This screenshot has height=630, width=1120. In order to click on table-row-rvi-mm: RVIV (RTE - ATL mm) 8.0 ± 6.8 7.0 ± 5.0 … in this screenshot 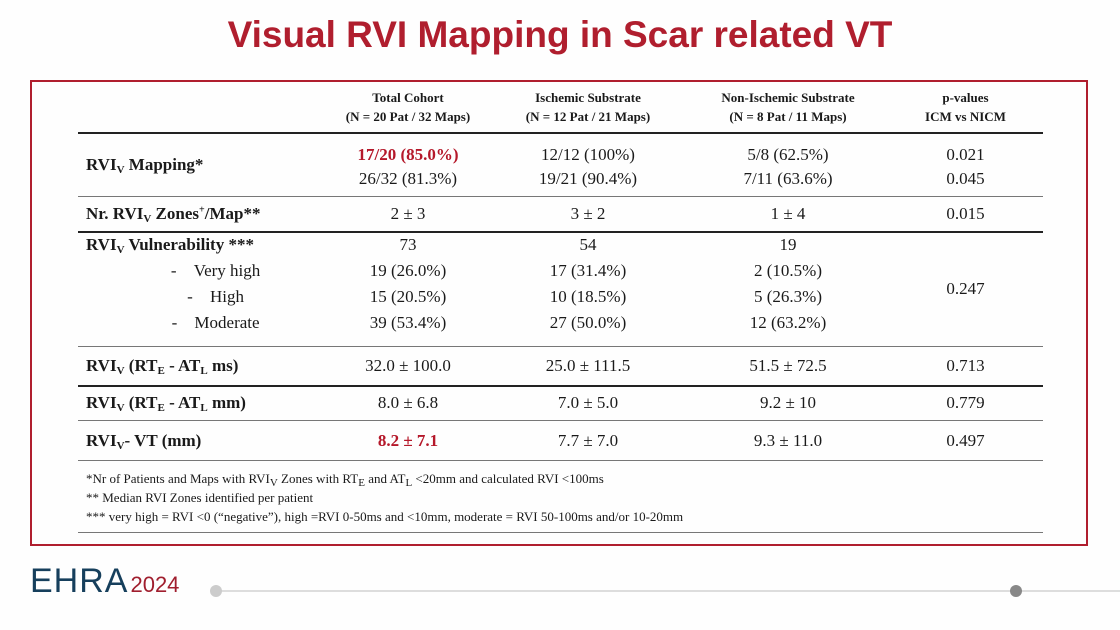, I will do `click(560, 403)`.